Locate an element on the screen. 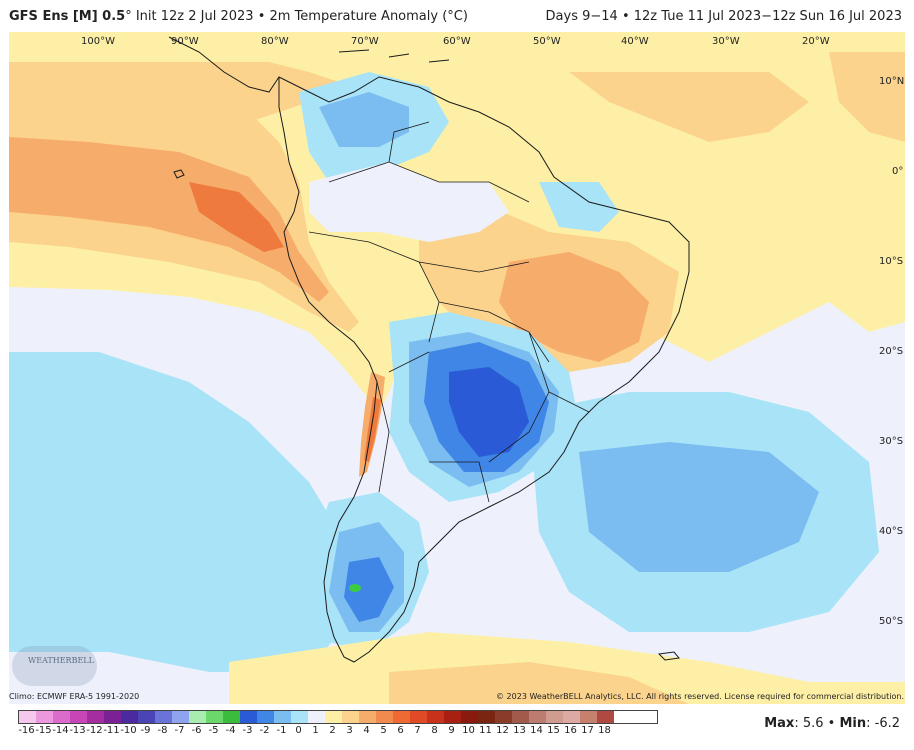 This screenshot has height=750, width=914. legend-tick-label: -11 is located at coordinates (111, 730).